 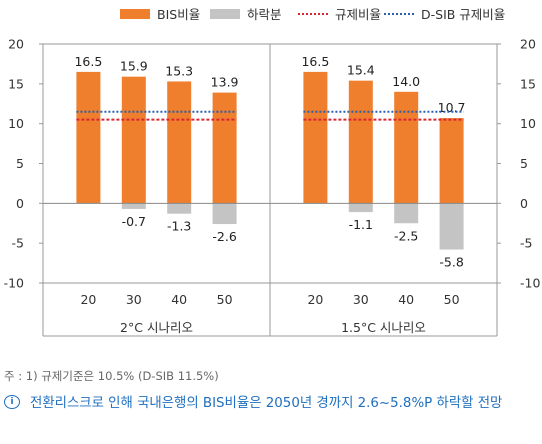 What do you see at coordinates (135, 13) in the screenshot?
I see `legend-swatch-bis` at bounding box center [135, 13].